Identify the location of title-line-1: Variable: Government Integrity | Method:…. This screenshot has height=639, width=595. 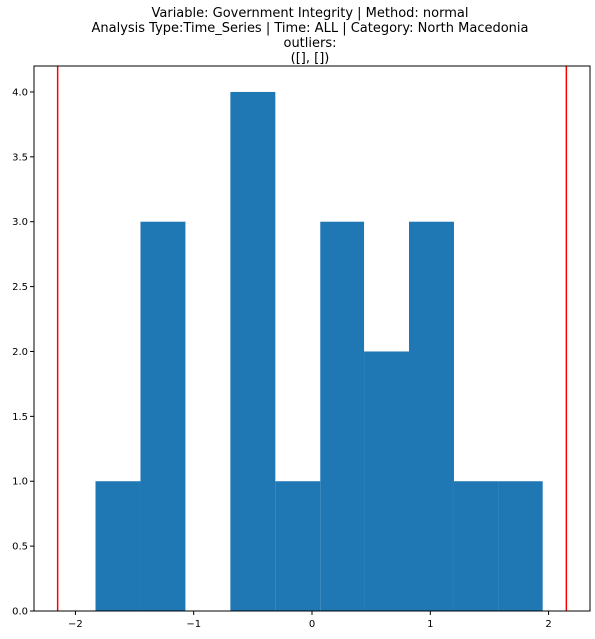
(310, 13).